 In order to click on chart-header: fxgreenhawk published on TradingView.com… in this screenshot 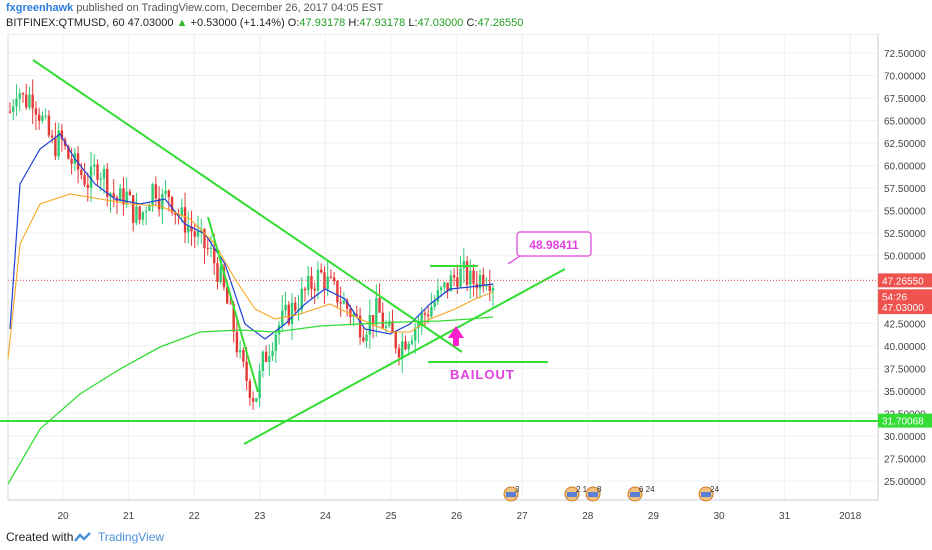, I will do `click(466, 17)`.